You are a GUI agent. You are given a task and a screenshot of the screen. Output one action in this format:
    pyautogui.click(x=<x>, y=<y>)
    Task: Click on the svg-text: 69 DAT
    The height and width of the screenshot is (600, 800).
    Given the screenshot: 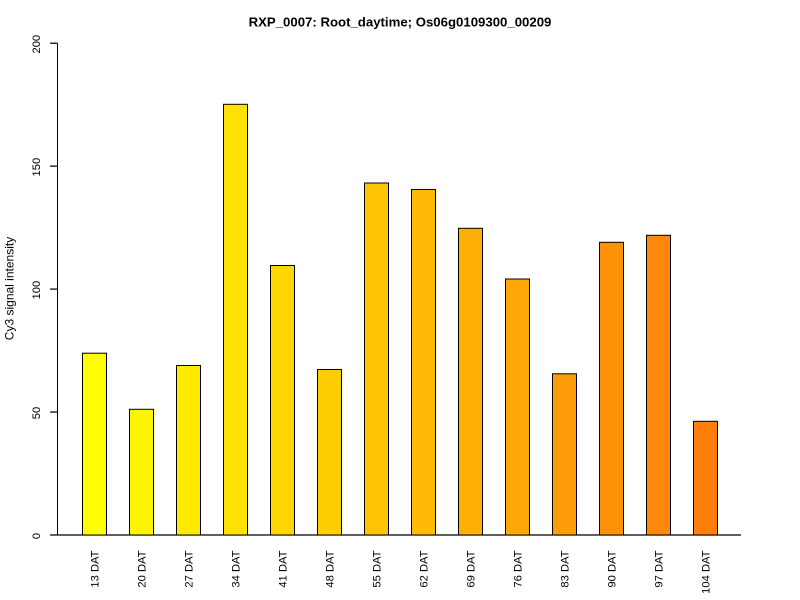 What is the action you would take?
    pyautogui.click(x=472, y=568)
    